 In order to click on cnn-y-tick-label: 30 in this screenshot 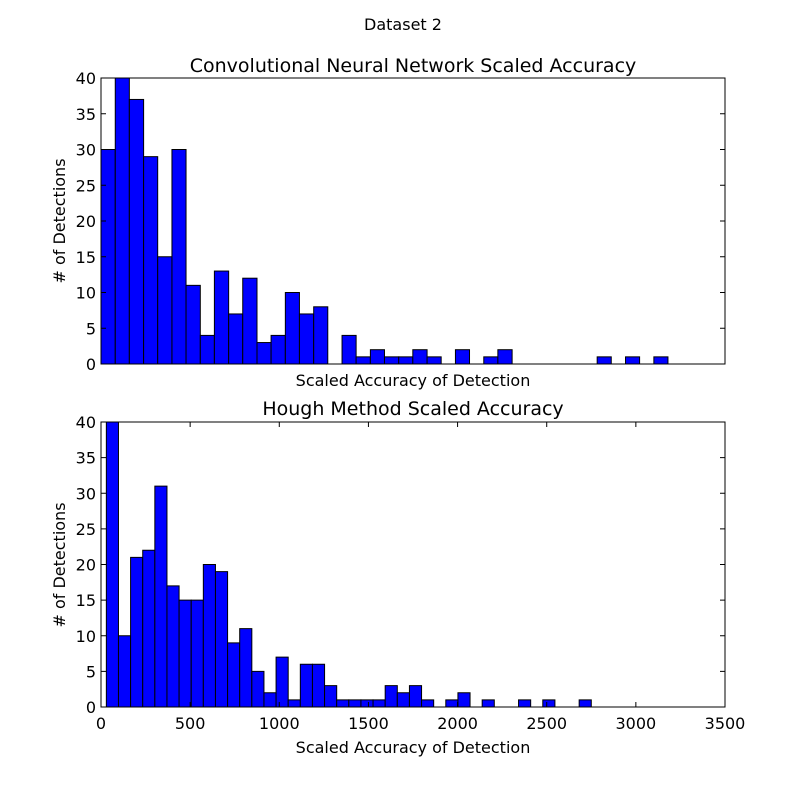, I will do `click(86, 150)`.